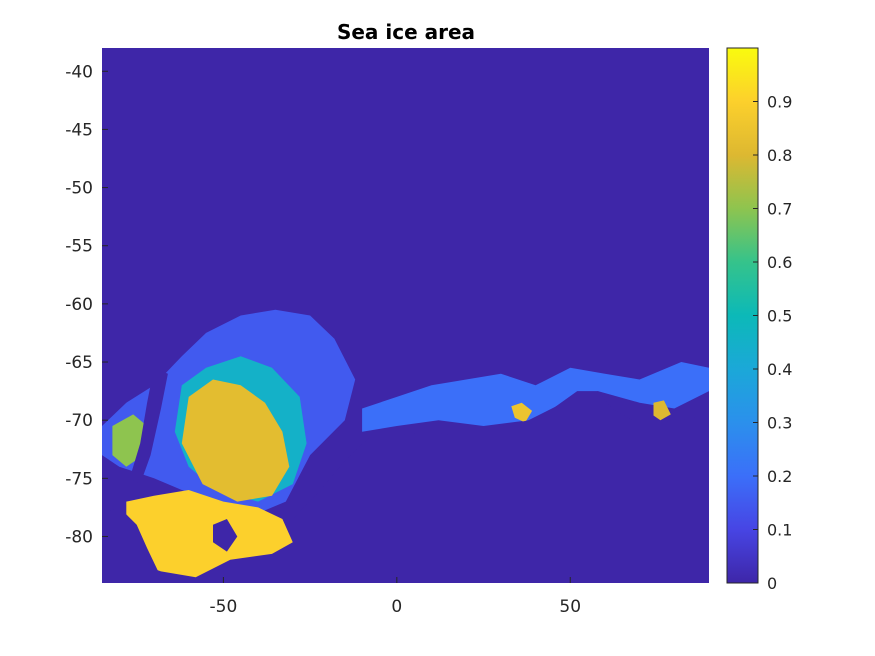  What do you see at coordinates (79, 247) in the screenshot?
I see `y-tick-label: -55` at bounding box center [79, 247].